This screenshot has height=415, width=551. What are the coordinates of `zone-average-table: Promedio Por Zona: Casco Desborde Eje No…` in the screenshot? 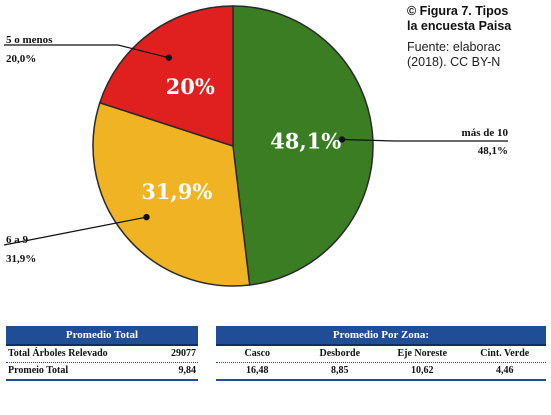 It's located at (381, 353).